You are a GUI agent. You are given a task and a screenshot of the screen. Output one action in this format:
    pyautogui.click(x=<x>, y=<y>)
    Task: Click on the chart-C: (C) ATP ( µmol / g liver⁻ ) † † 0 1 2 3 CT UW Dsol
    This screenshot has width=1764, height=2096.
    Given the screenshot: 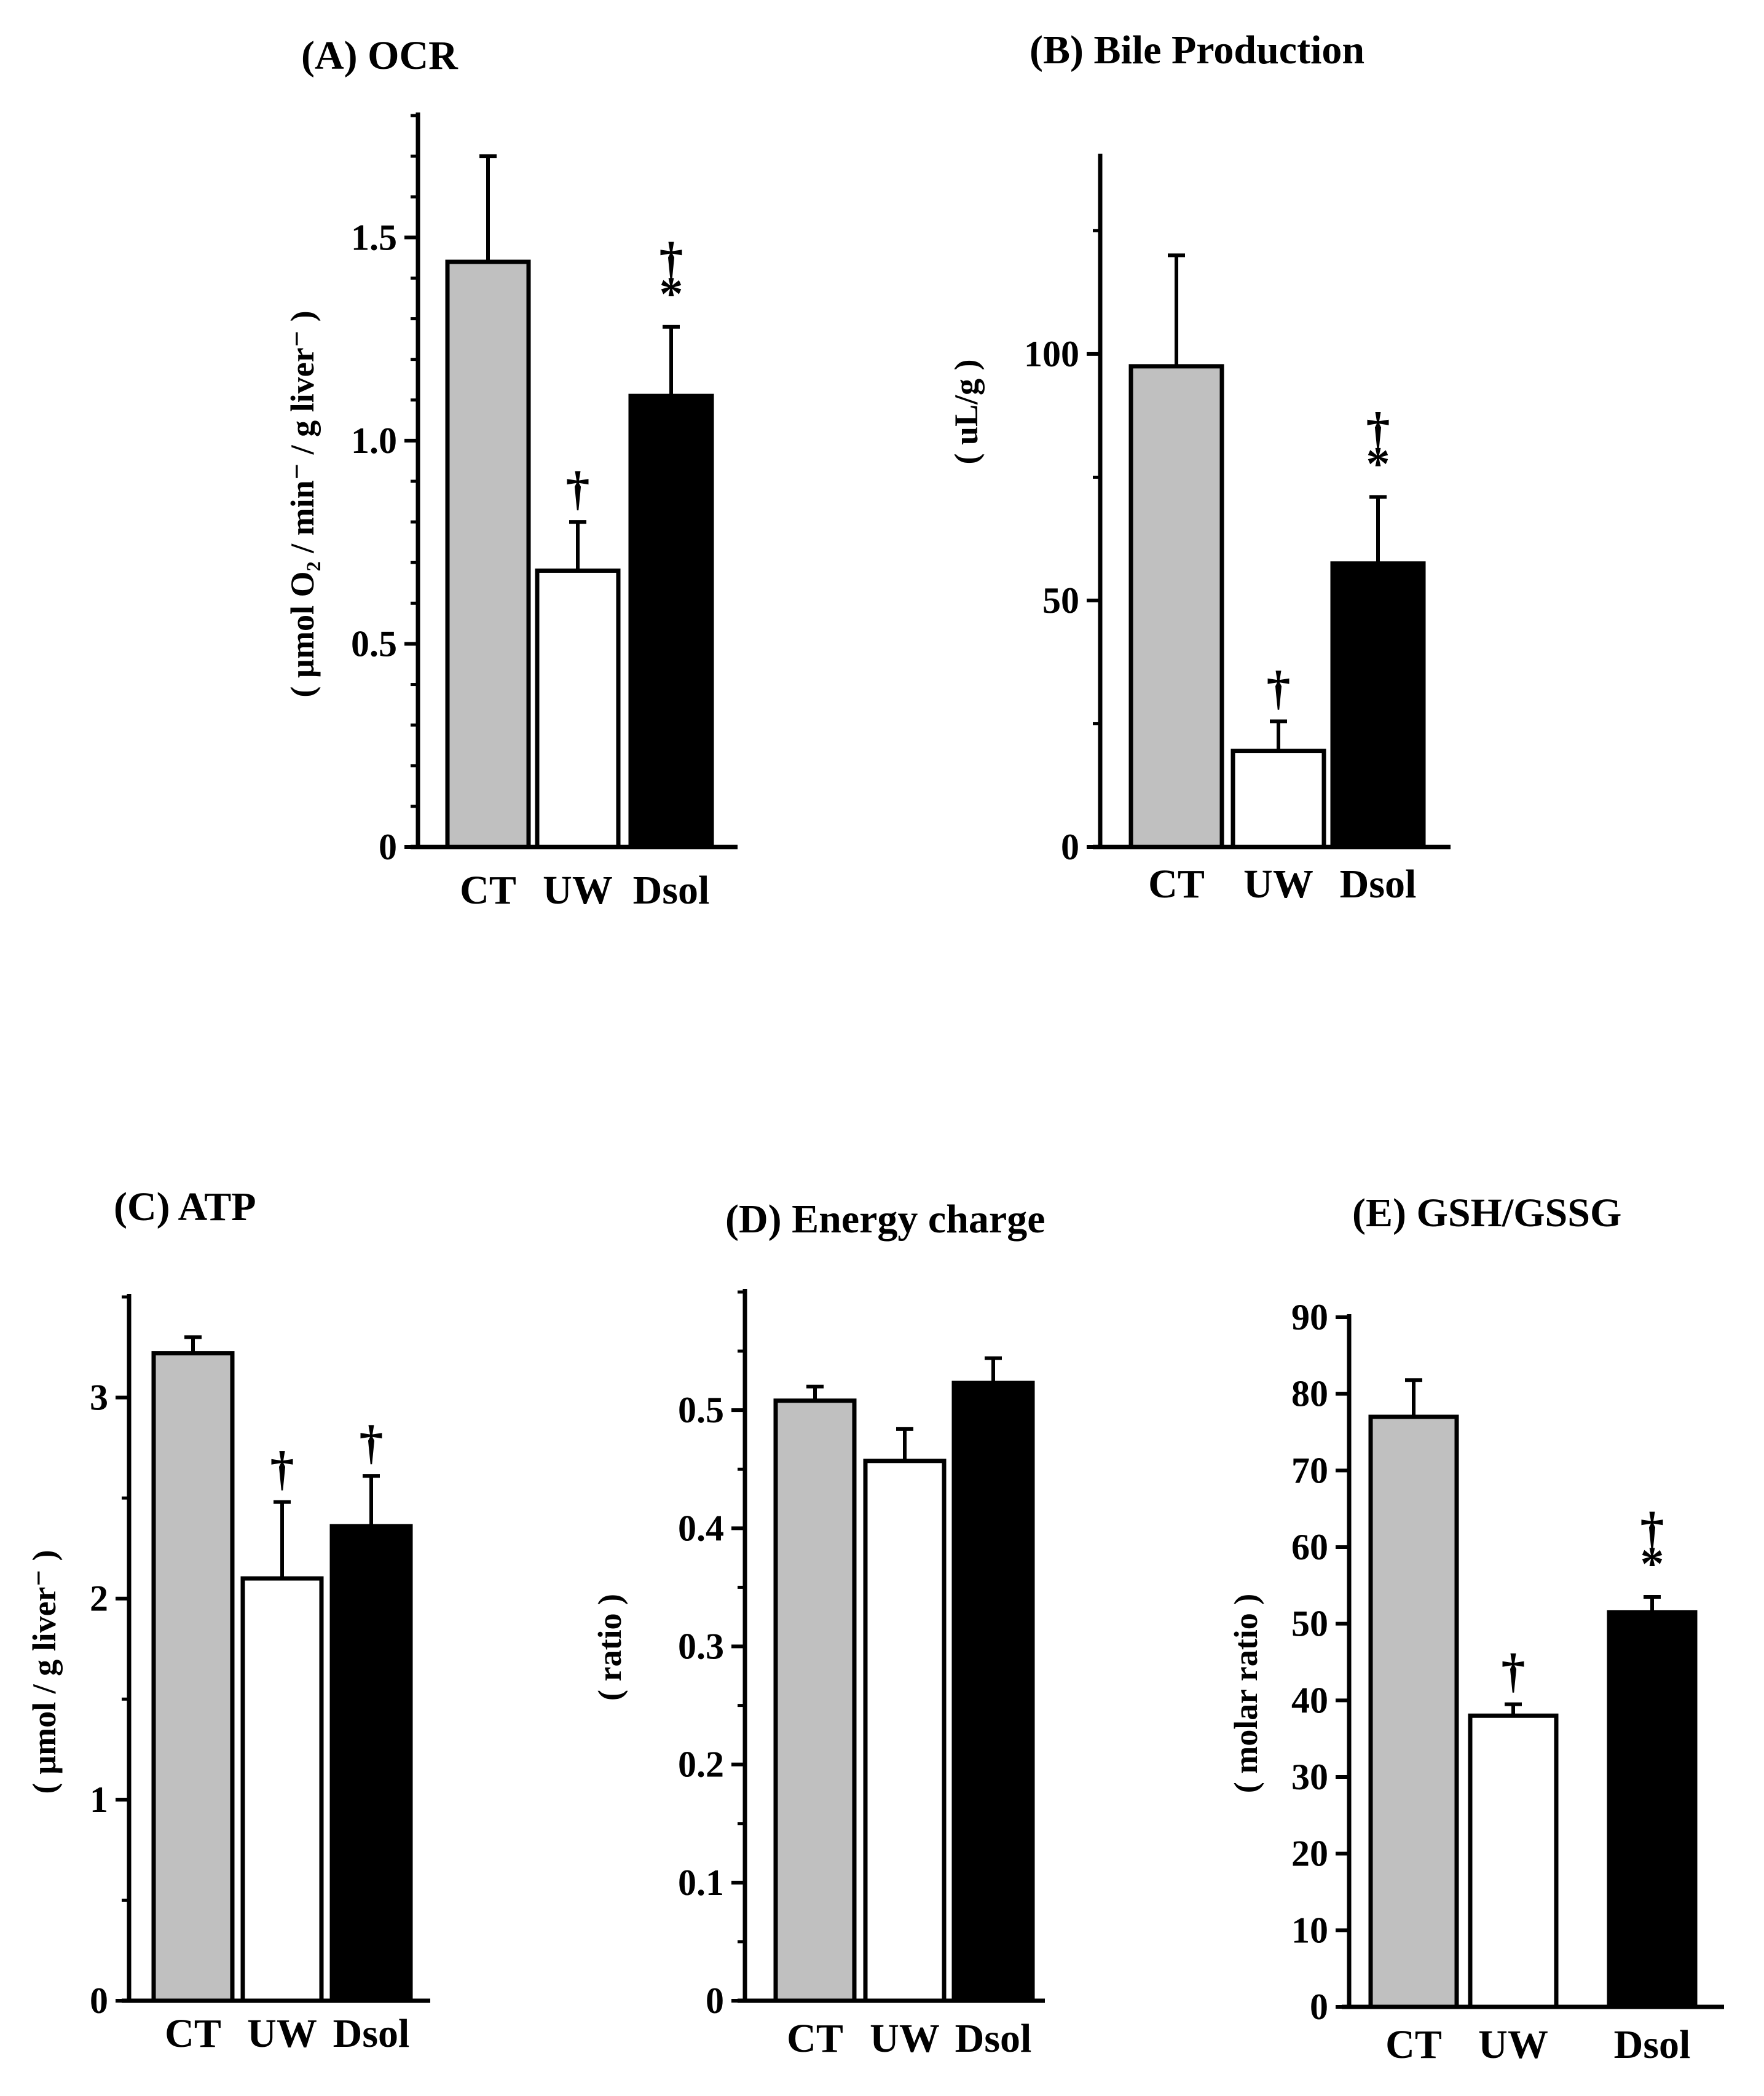 What is the action you would take?
    pyautogui.click(x=228, y=1620)
    